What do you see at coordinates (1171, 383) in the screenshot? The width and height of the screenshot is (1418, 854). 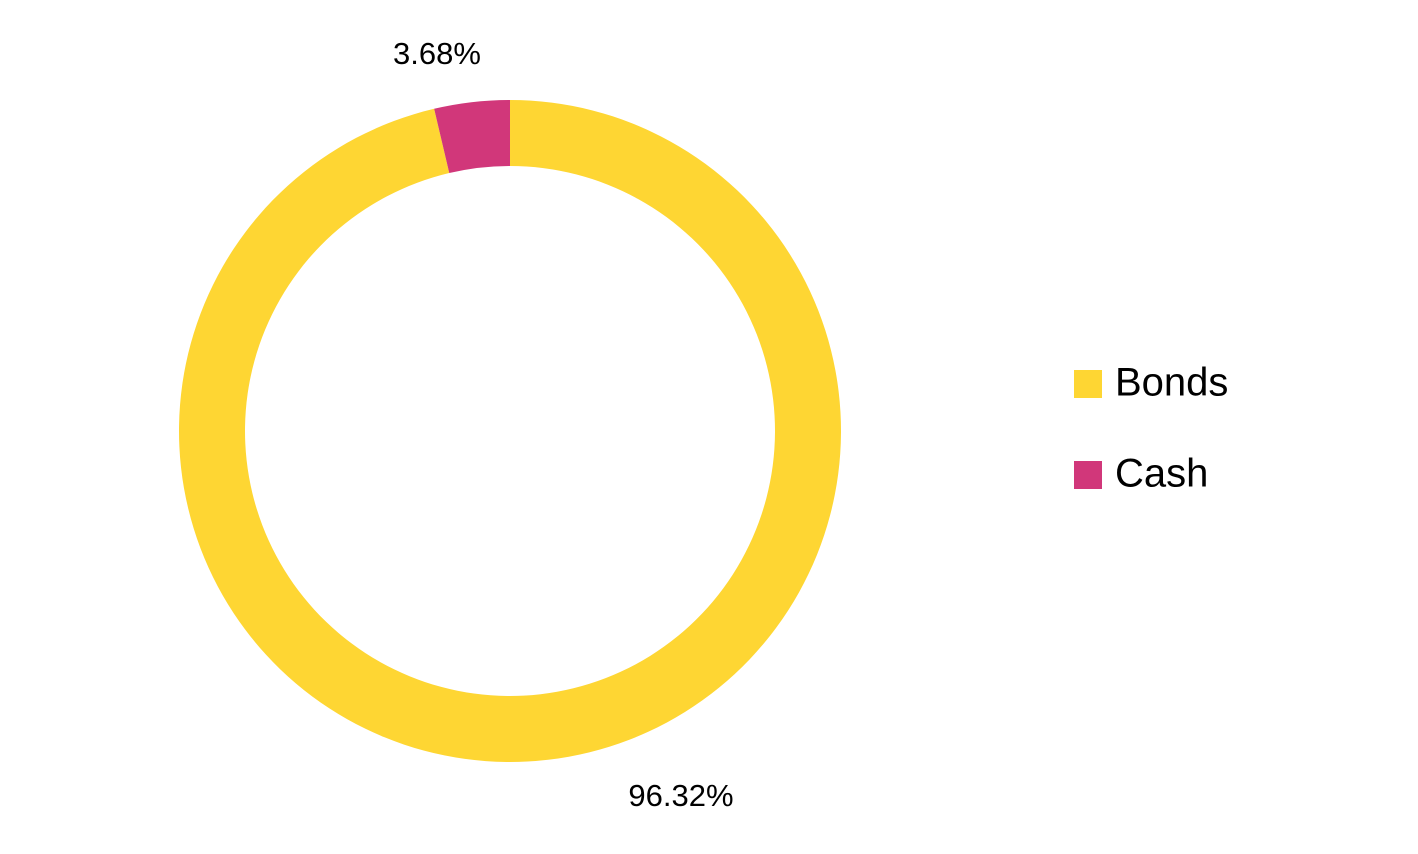 I see `legend-label: Bonds` at bounding box center [1171, 383].